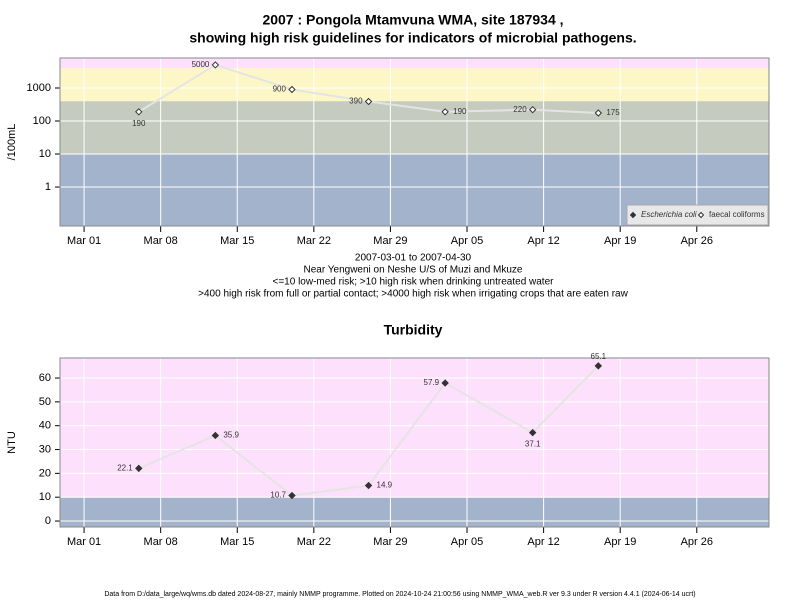 The height and width of the screenshot is (600, 800). Describe the element at coordinates (278, 495) in the screenshot. I see `data-label: 10.7` at that location.